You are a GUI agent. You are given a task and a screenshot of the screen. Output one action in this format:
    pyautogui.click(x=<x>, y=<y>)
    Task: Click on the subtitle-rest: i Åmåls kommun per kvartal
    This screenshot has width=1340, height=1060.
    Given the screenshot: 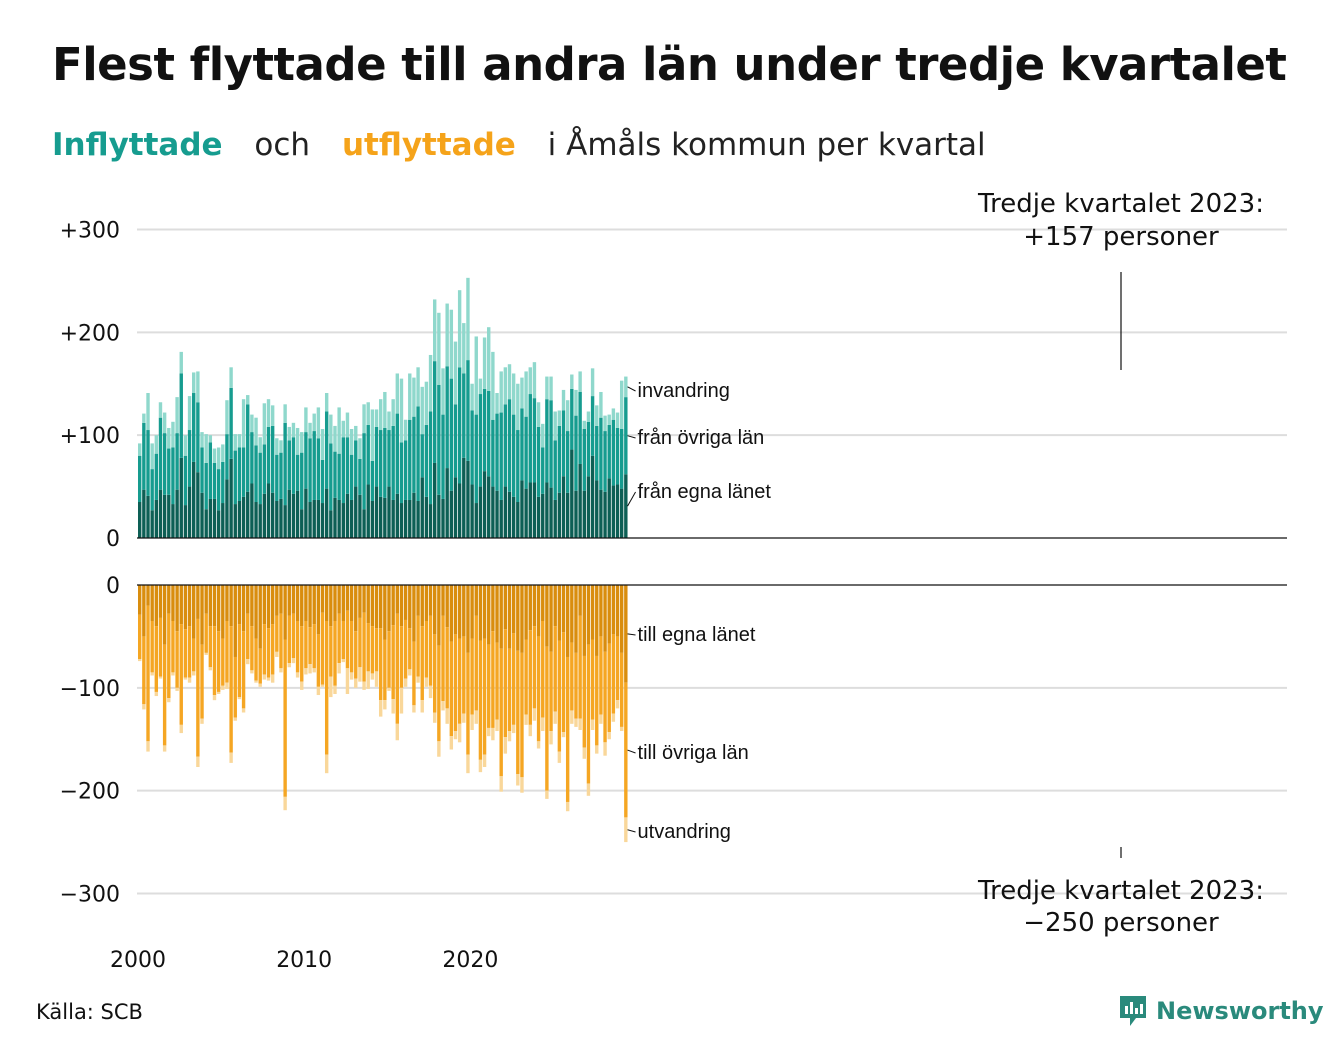 What is the action you would take?
    pyautogui.click(x=766, y=145)
    